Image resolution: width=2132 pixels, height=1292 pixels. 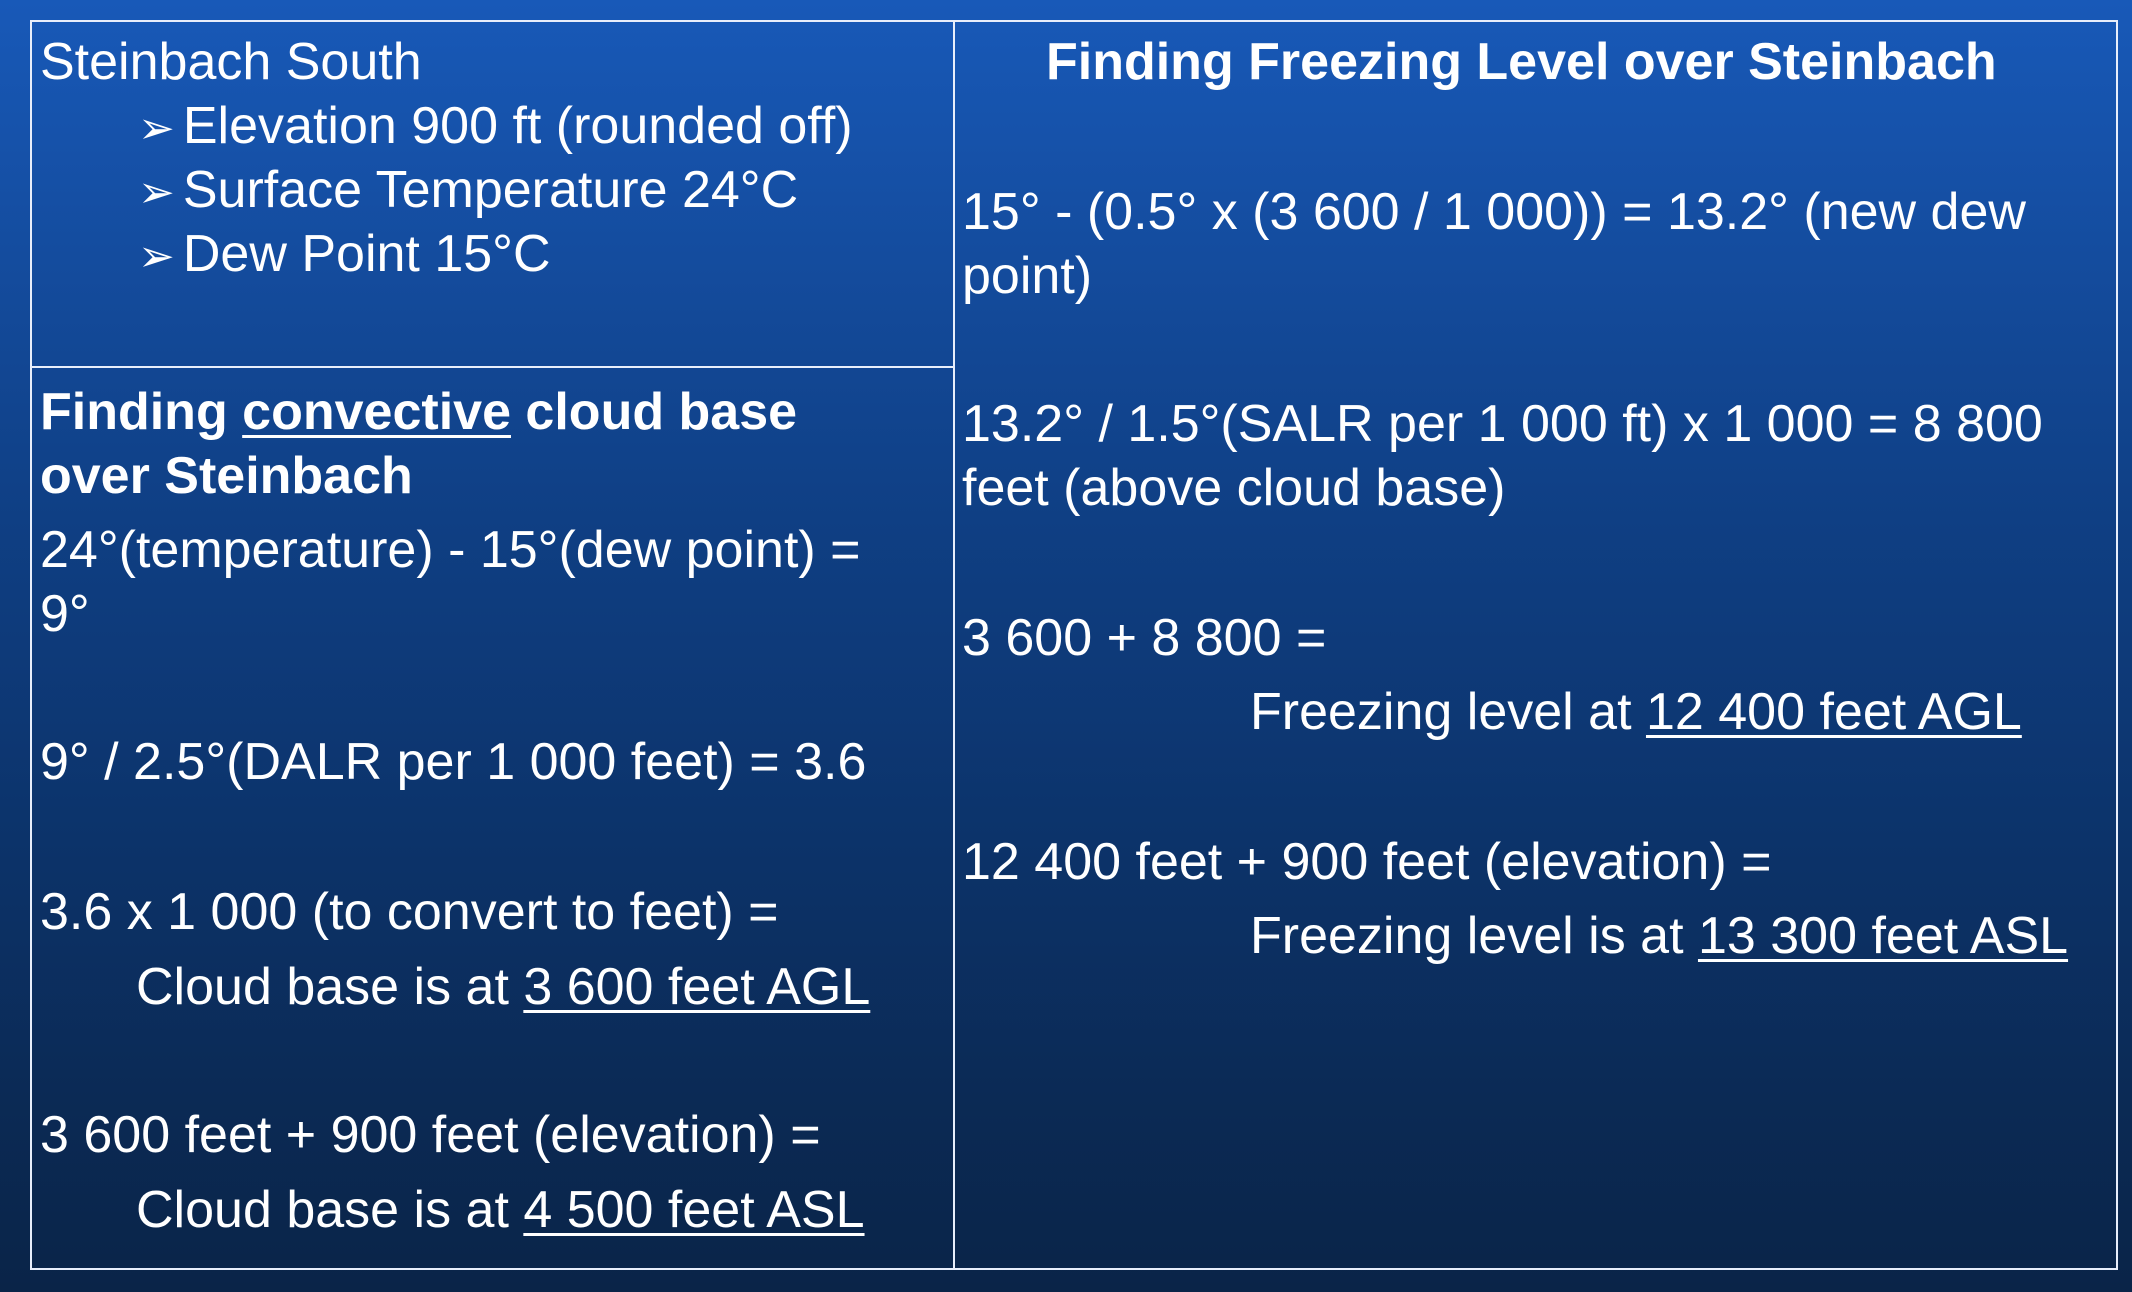 I want to click on new-dew-point-calculation-line2: point), so click(x=1027, y=276).